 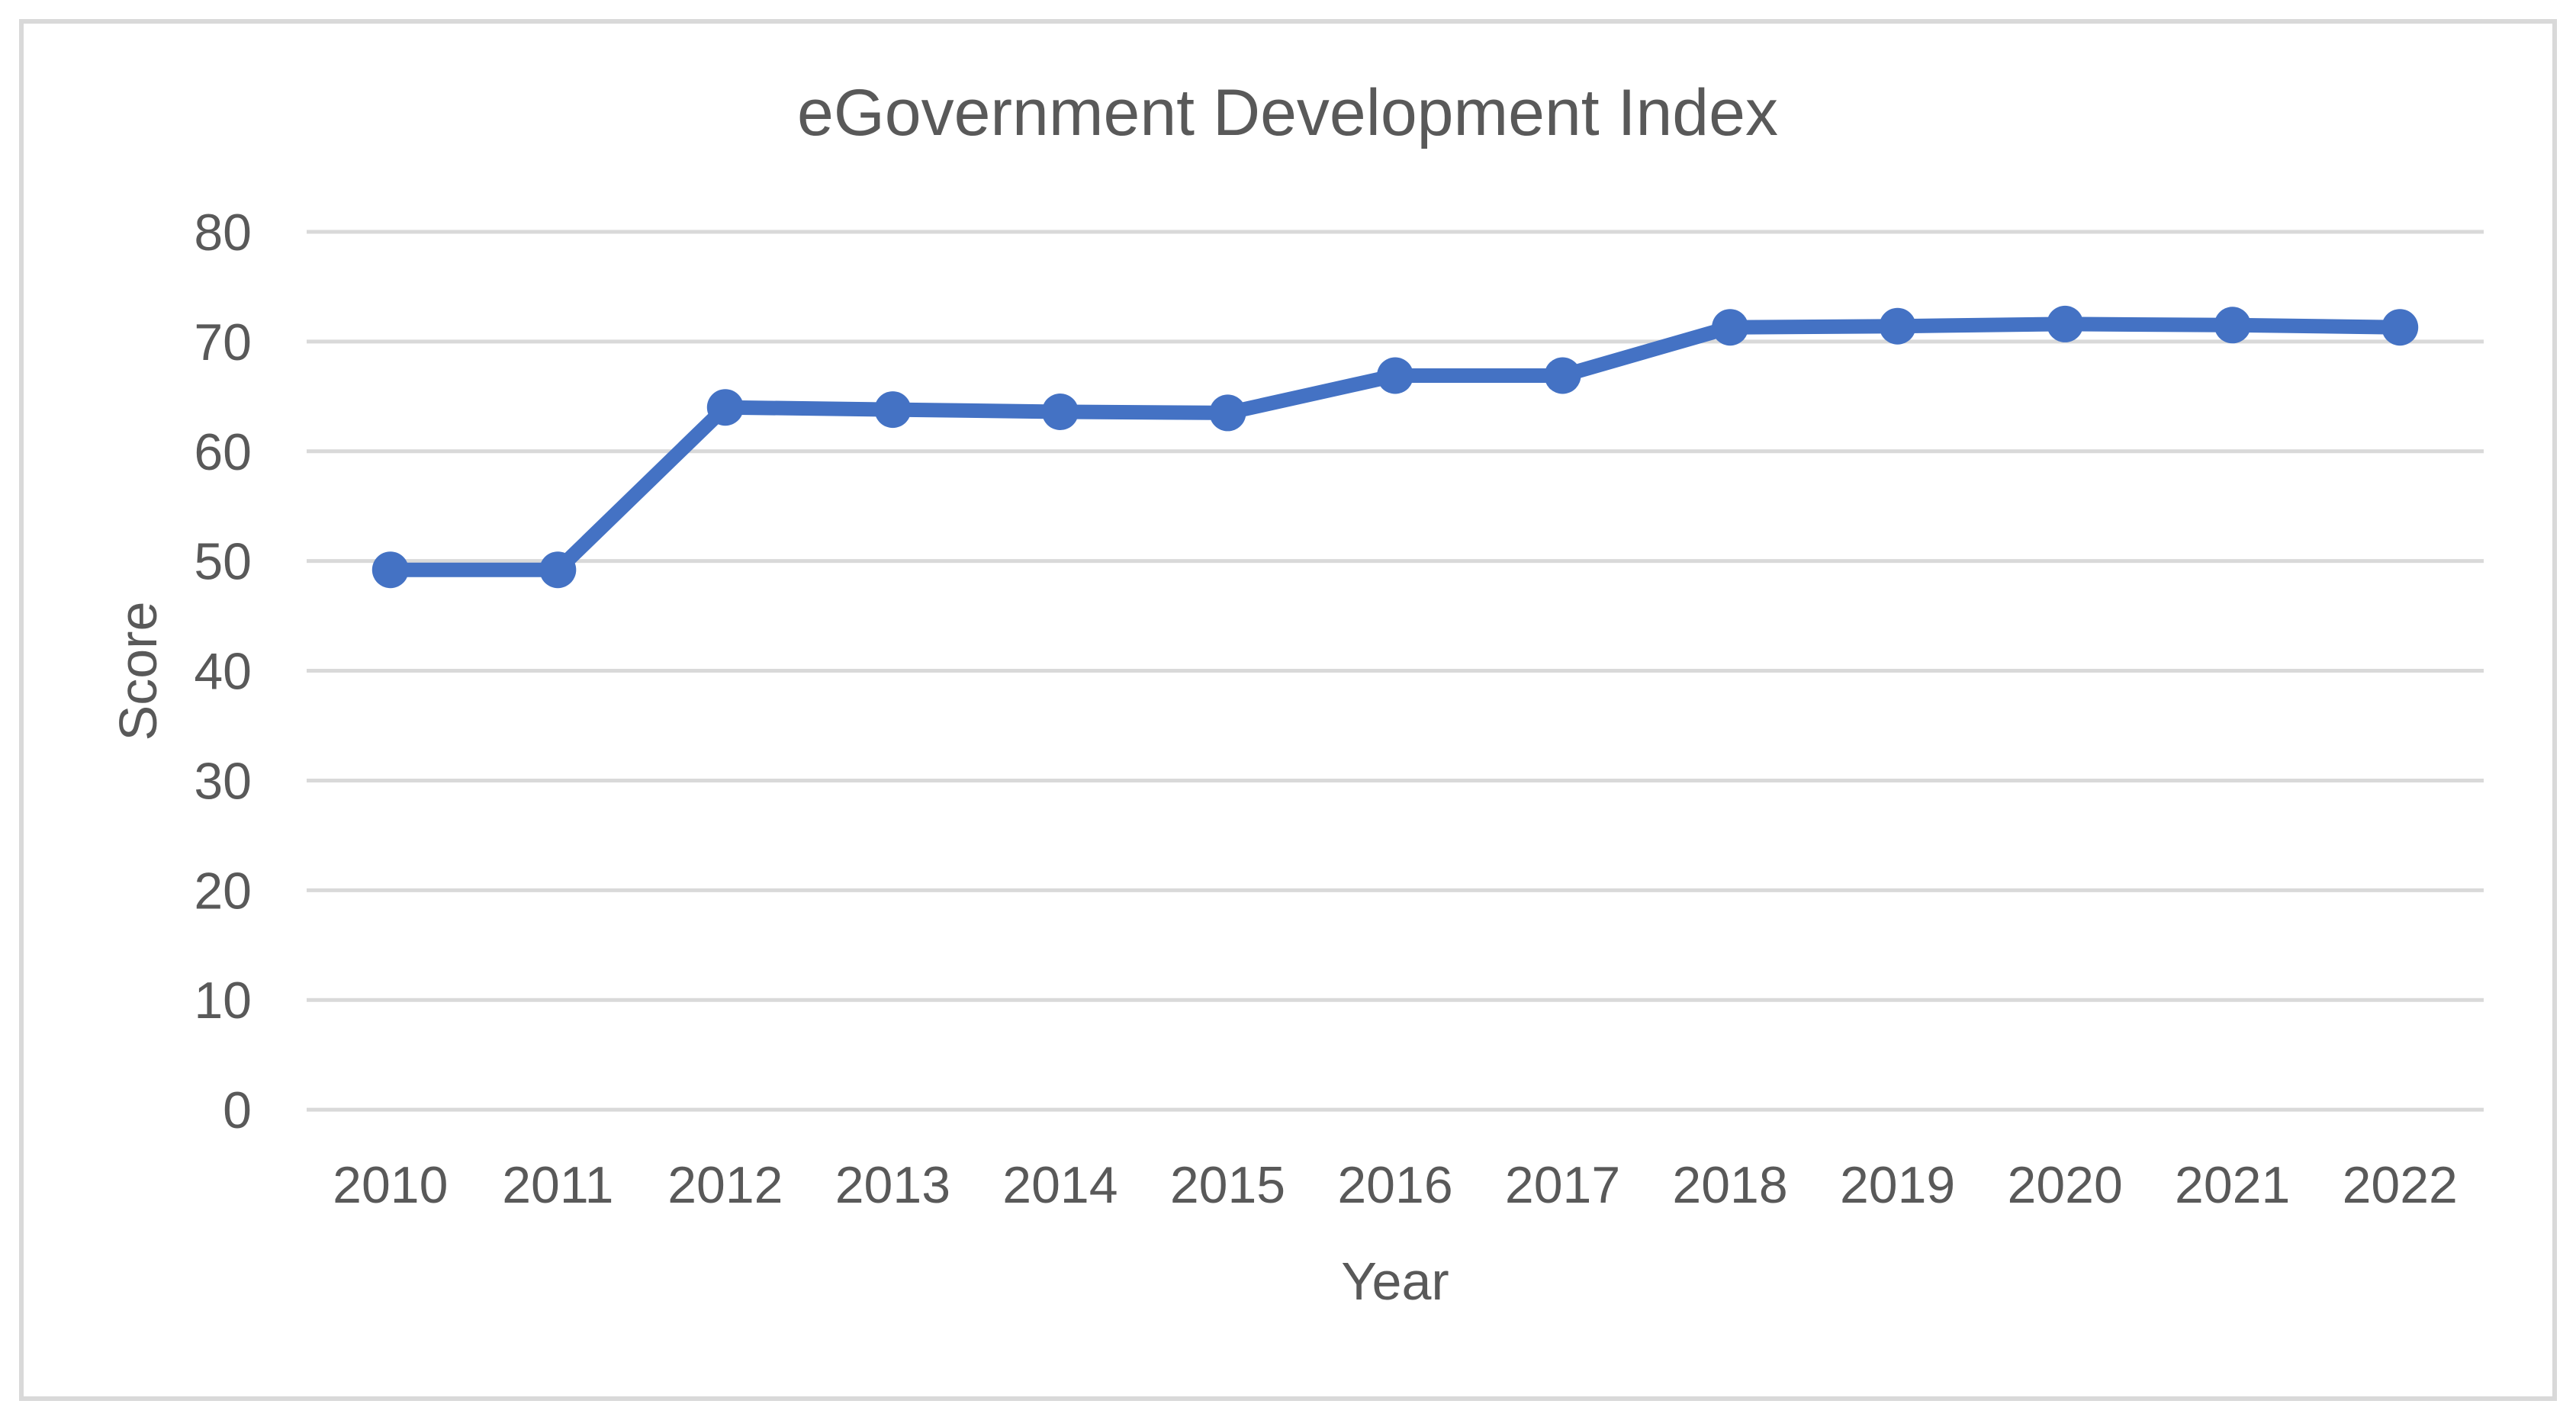 What do you see at coordinates (223, 562) in the screenshot?
I see `y-tick-label: 50` at bounding box center [223, 562].